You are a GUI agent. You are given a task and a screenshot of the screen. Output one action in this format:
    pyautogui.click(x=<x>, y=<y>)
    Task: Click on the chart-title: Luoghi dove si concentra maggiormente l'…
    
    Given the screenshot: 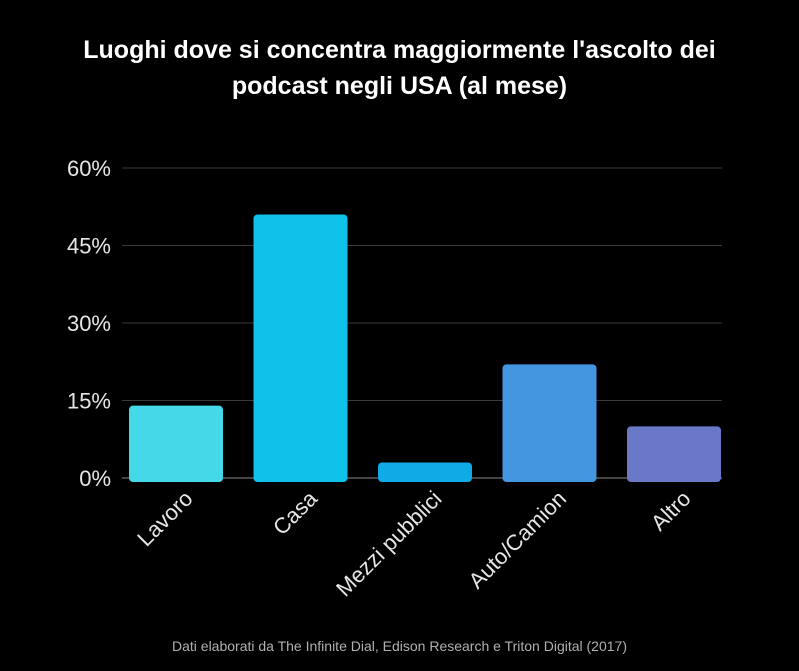 What is the action you would take?
    pyautogui.click(x=399, y=68)
    